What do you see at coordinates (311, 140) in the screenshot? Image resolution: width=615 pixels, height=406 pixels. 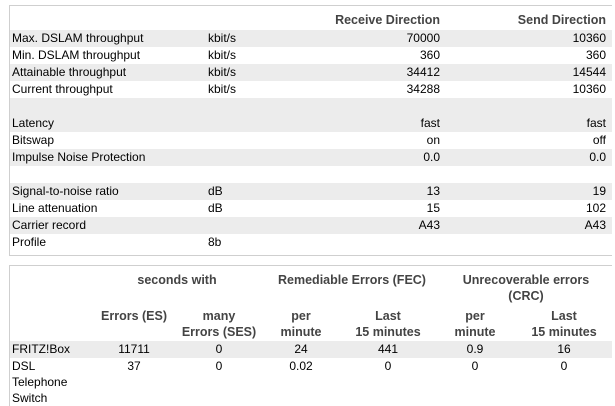 I see `table-row: Bitswap on off` at bounding box center [311, 140].